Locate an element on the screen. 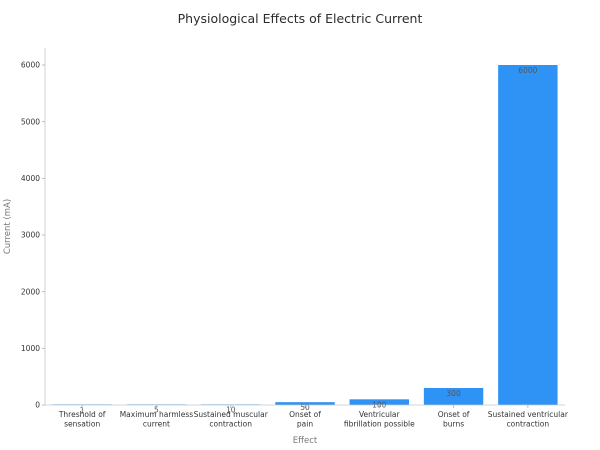  bar-data-label: 6000 is located at coordinates (527, 70).